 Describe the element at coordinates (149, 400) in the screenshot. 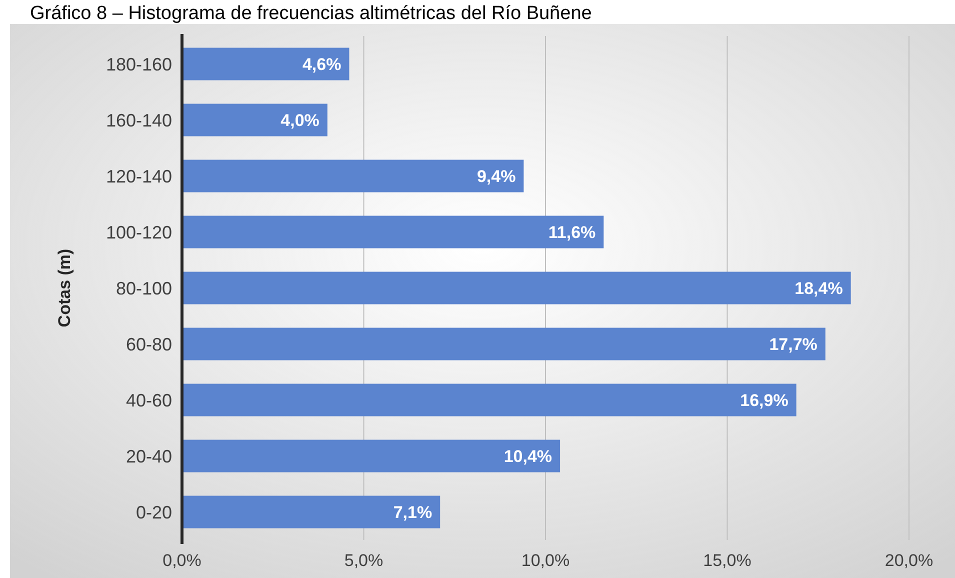

I see `y-tick-label: 40-60` at that location.